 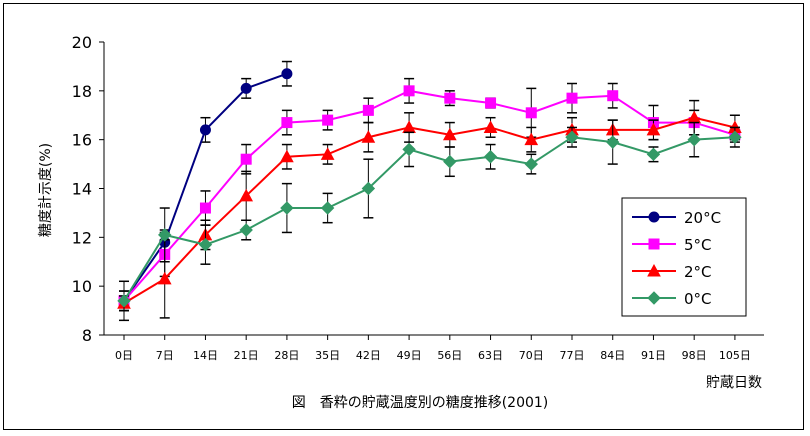 What do you see at coordinates (490, 355) in the screenshot?
I see `x-tick-label: 63日` at bounding box center [490, 355].